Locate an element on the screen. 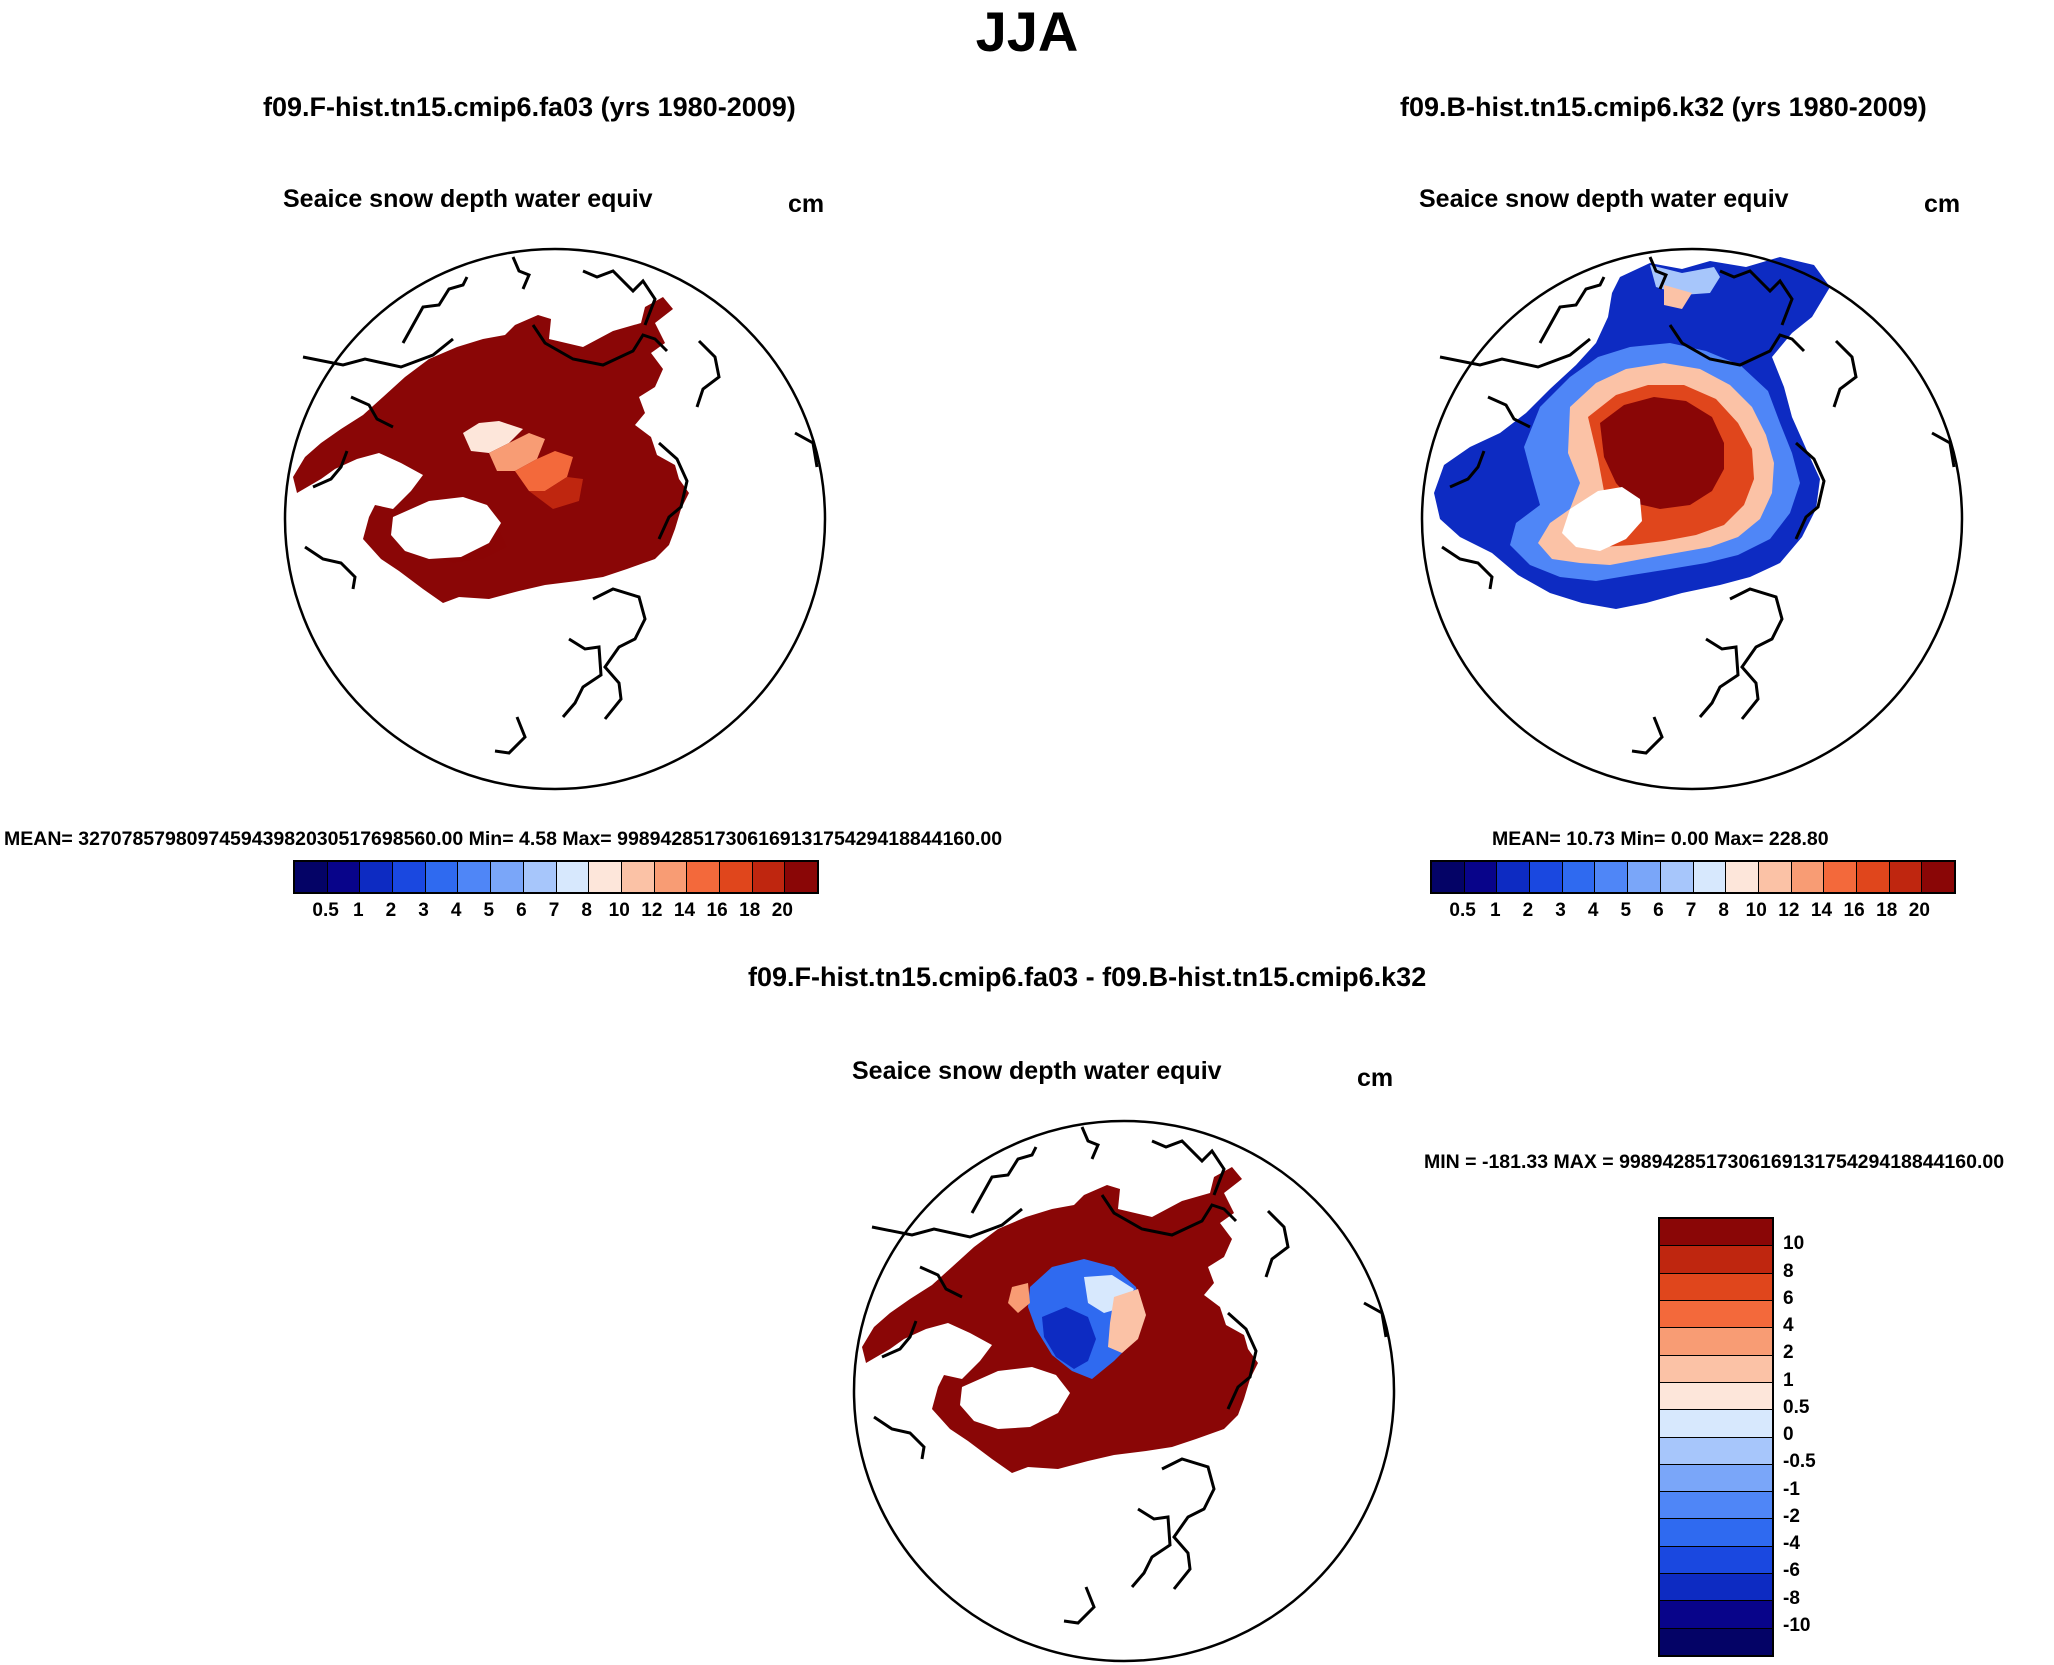  test-sea-ice-field is located at coordinates (1632, 433).